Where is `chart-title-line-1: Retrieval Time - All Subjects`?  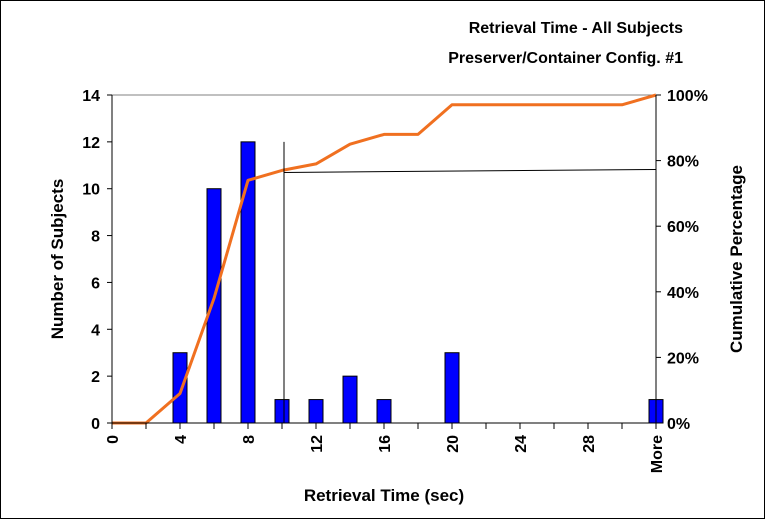
chart-title-line-1: Retrieval Time - All Subjects is located at coordinates (576, 28).